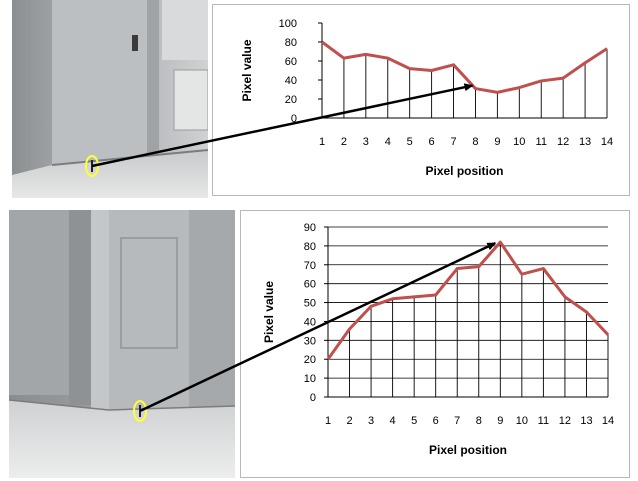 The height and width of the screenshot is (481, 638). I want to click on y-tick-label: 30, so click(310, 341).